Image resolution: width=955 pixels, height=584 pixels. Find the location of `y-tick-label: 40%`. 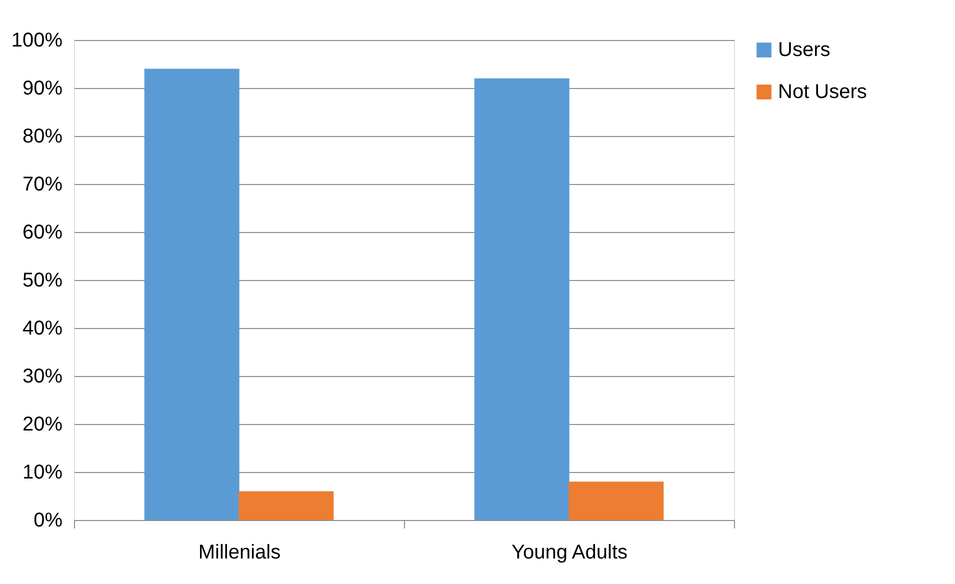

y-tick-label: 40% is located at coordinates (42, 329).